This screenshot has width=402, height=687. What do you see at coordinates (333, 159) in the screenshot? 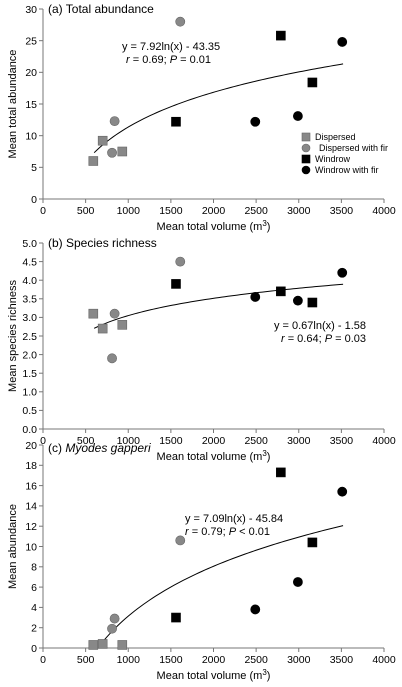
I see `legend-label: Windrow` at bounding box center [333, 159].